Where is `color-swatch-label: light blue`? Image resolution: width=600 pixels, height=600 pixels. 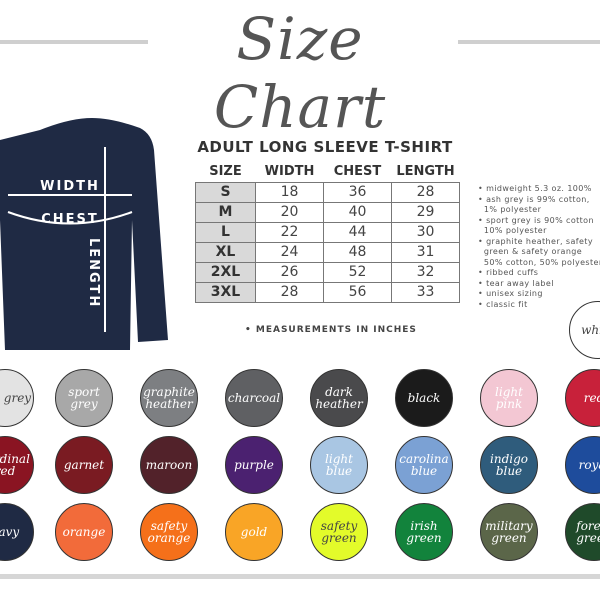 color-swatch-label: light blue is located at coordinates (339, 465).